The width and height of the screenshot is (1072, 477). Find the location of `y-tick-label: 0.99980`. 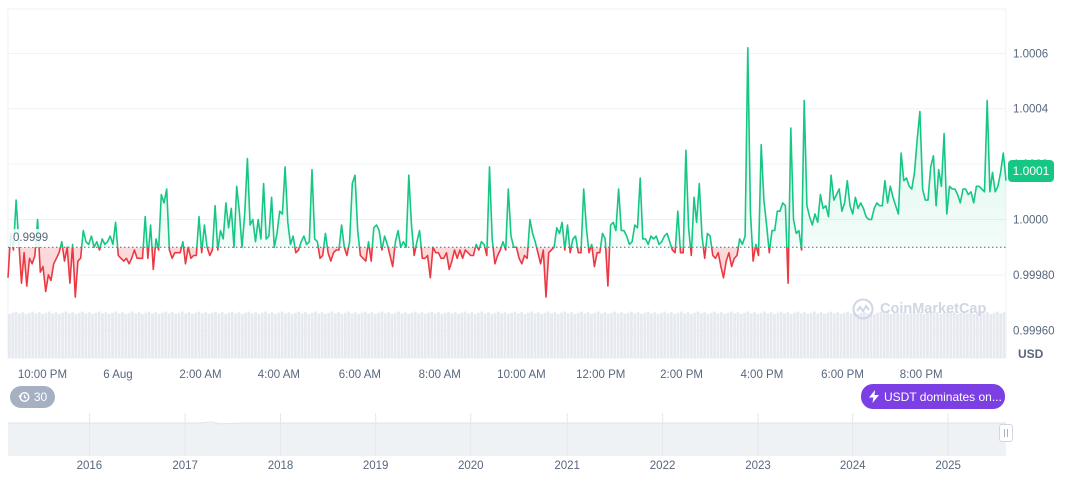

y-tick-label: 0.99980 is located at coordinates (1034, 276).